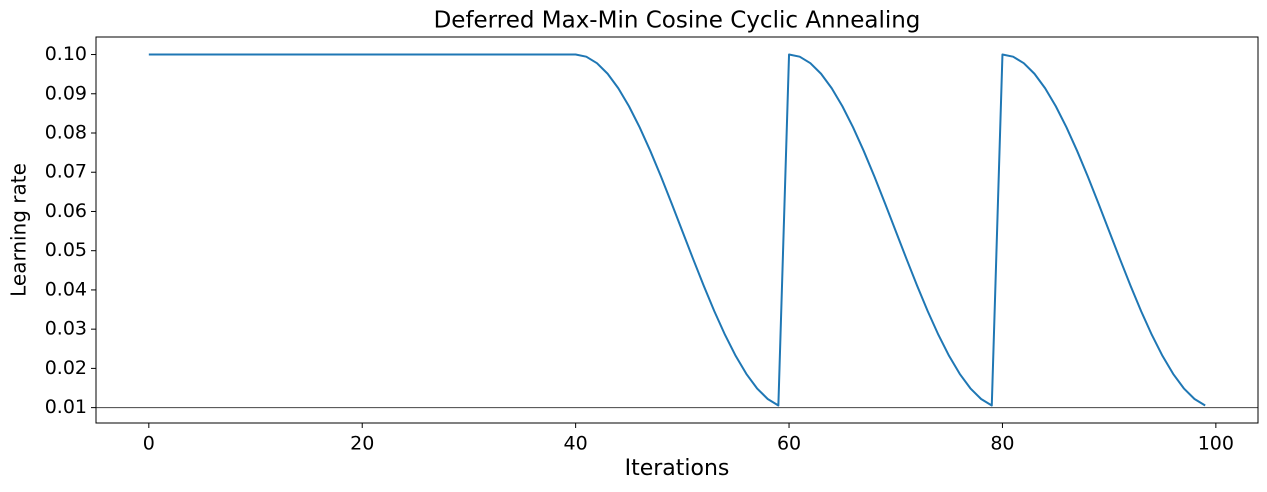 This screenshot has height=492, width=1267. Describe the element at coordinates (66, 250) in the screenshot. I see `y-tick-label: 0.05` at that location.